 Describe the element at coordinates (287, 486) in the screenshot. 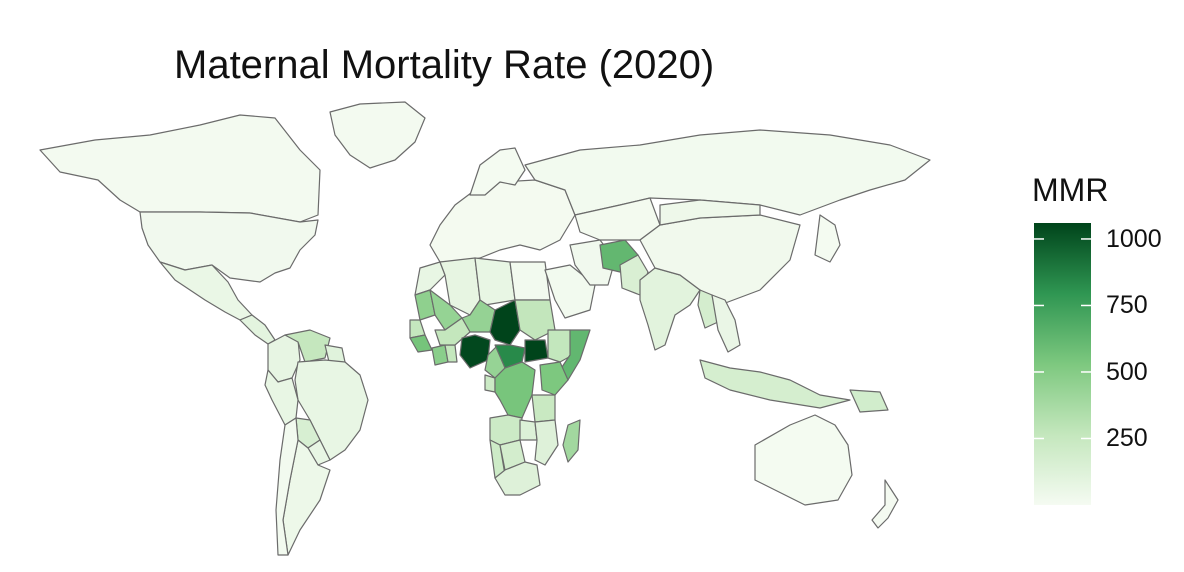

I see `country-chile` at that location.